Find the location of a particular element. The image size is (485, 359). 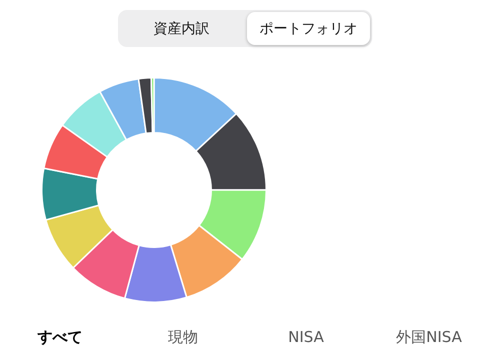

text: 外国NISA is located at coordinates (429, 337).